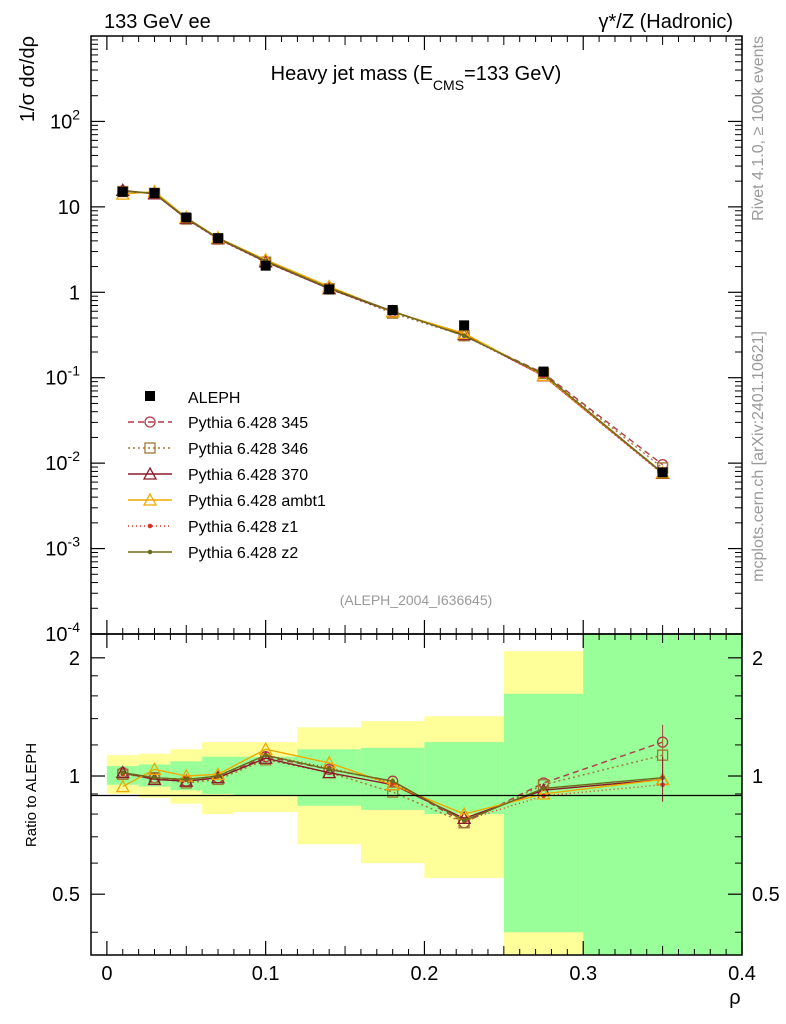  What do you see at coordinates (74, 293) in the screenshot?
I see `main-ytick-label: 1` at bounding box center [74, 293].